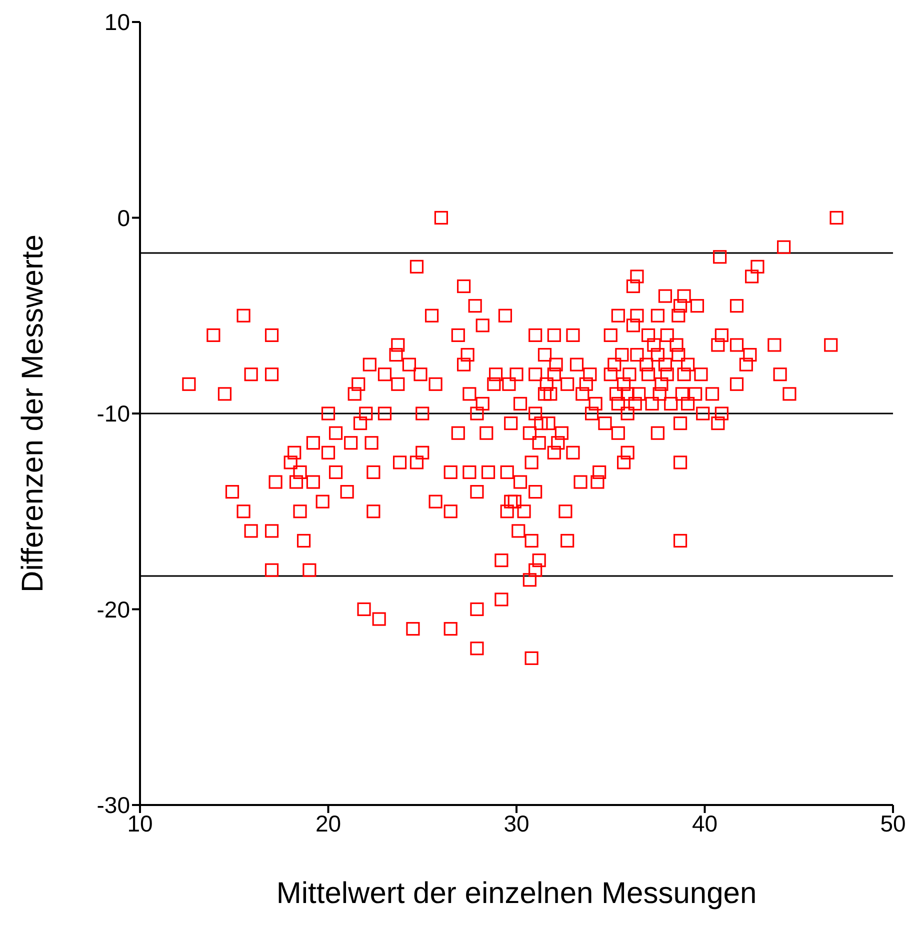 The width and height of the screenshot is (910, 945). I want to click on y-tick-label: -20, so click(113, 609).